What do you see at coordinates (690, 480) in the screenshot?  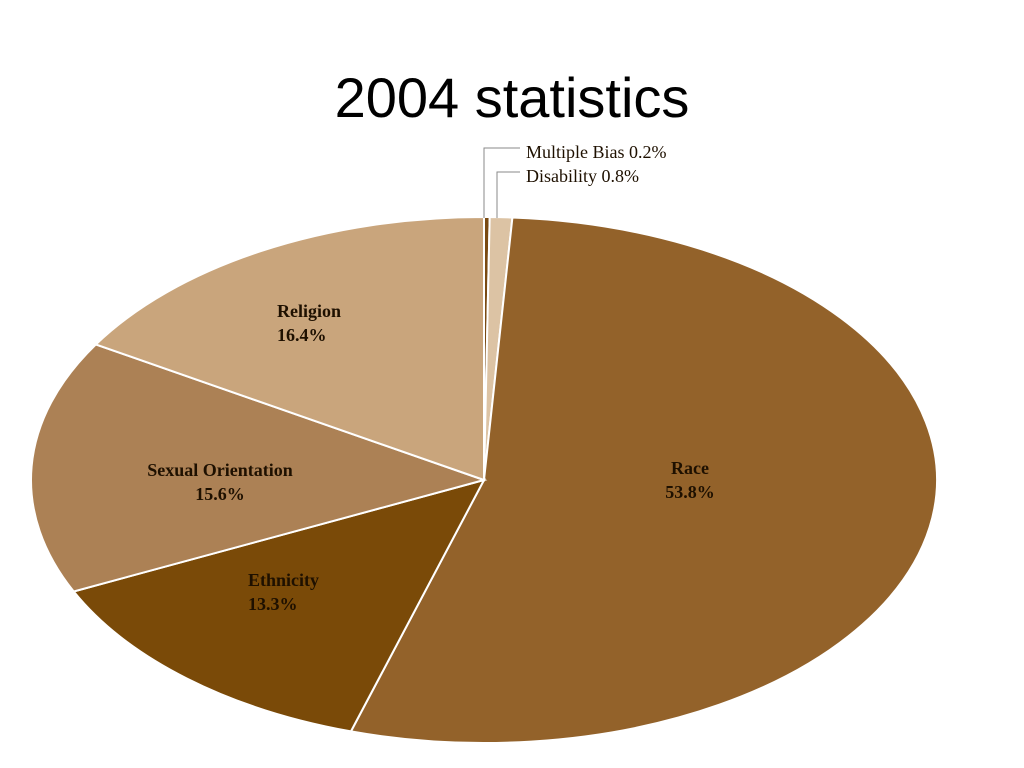 I see `slice-label-race: Race 53.8%` at bounding box center [690, 480].